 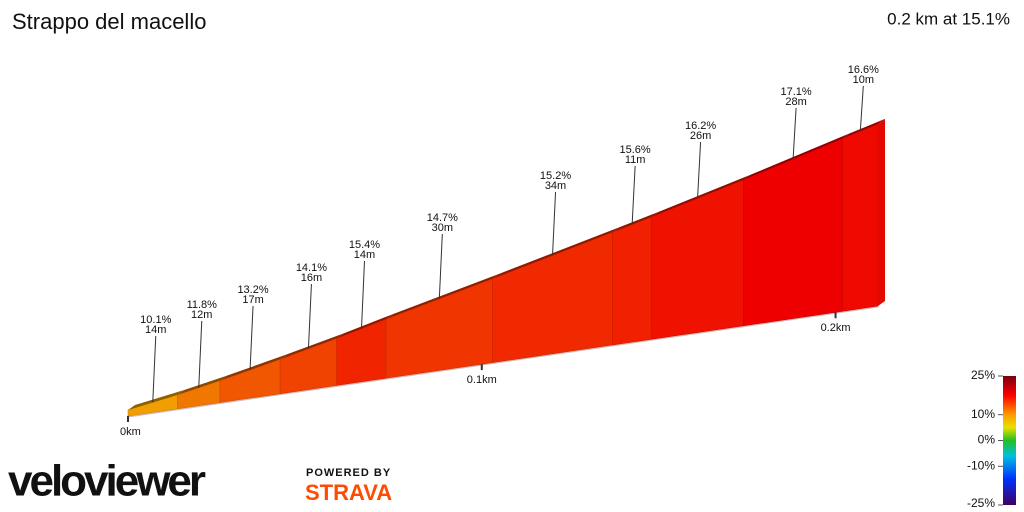 What do you see at coordinates (555, 176) in the screenshot?
I see `gradient-label: 15.2%` at bounding box center [555, 176].